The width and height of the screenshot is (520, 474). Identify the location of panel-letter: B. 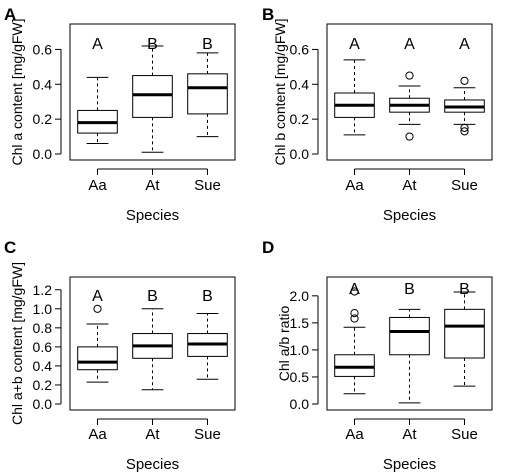
(268, 14).